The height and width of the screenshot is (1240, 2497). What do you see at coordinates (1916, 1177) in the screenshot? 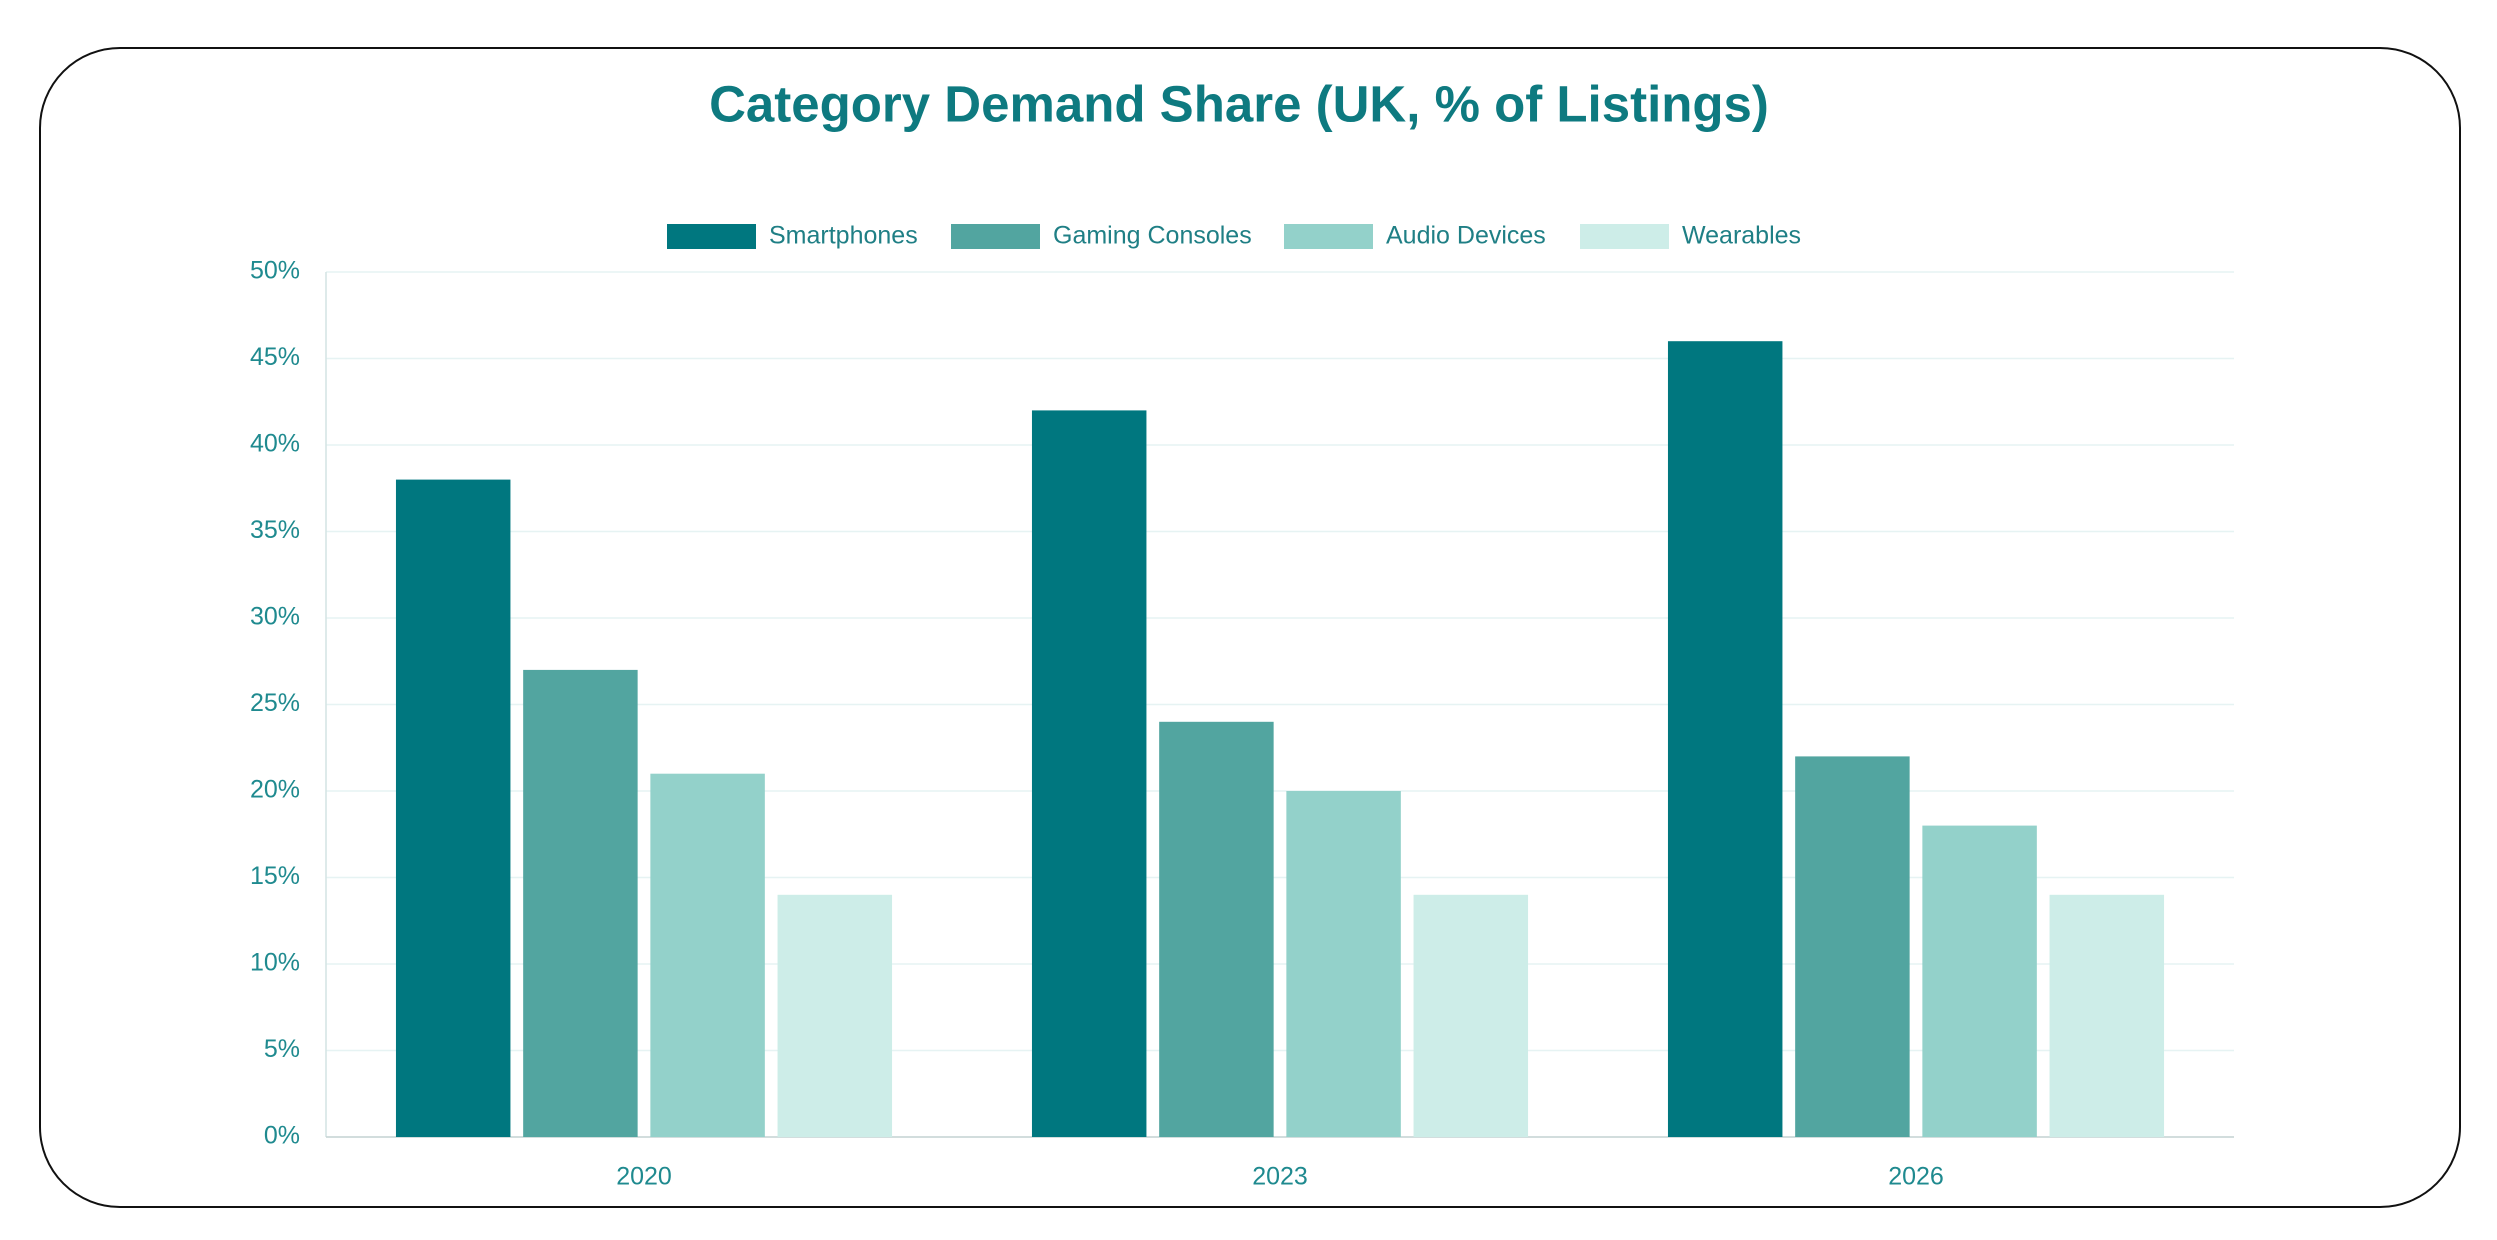
I see `x-tick-label: 2026` at bounding box center [1916, 1177].